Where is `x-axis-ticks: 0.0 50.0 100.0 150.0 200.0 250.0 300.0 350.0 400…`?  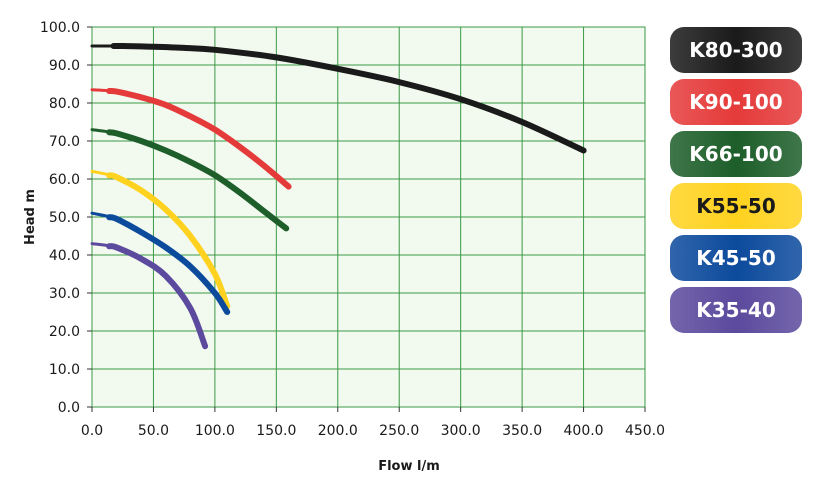 x-axis-ticks: 0.0 50.0 100.0 150.0 200.0 250.0 300.0 350.0 400… is located at coordinates (373, 423).